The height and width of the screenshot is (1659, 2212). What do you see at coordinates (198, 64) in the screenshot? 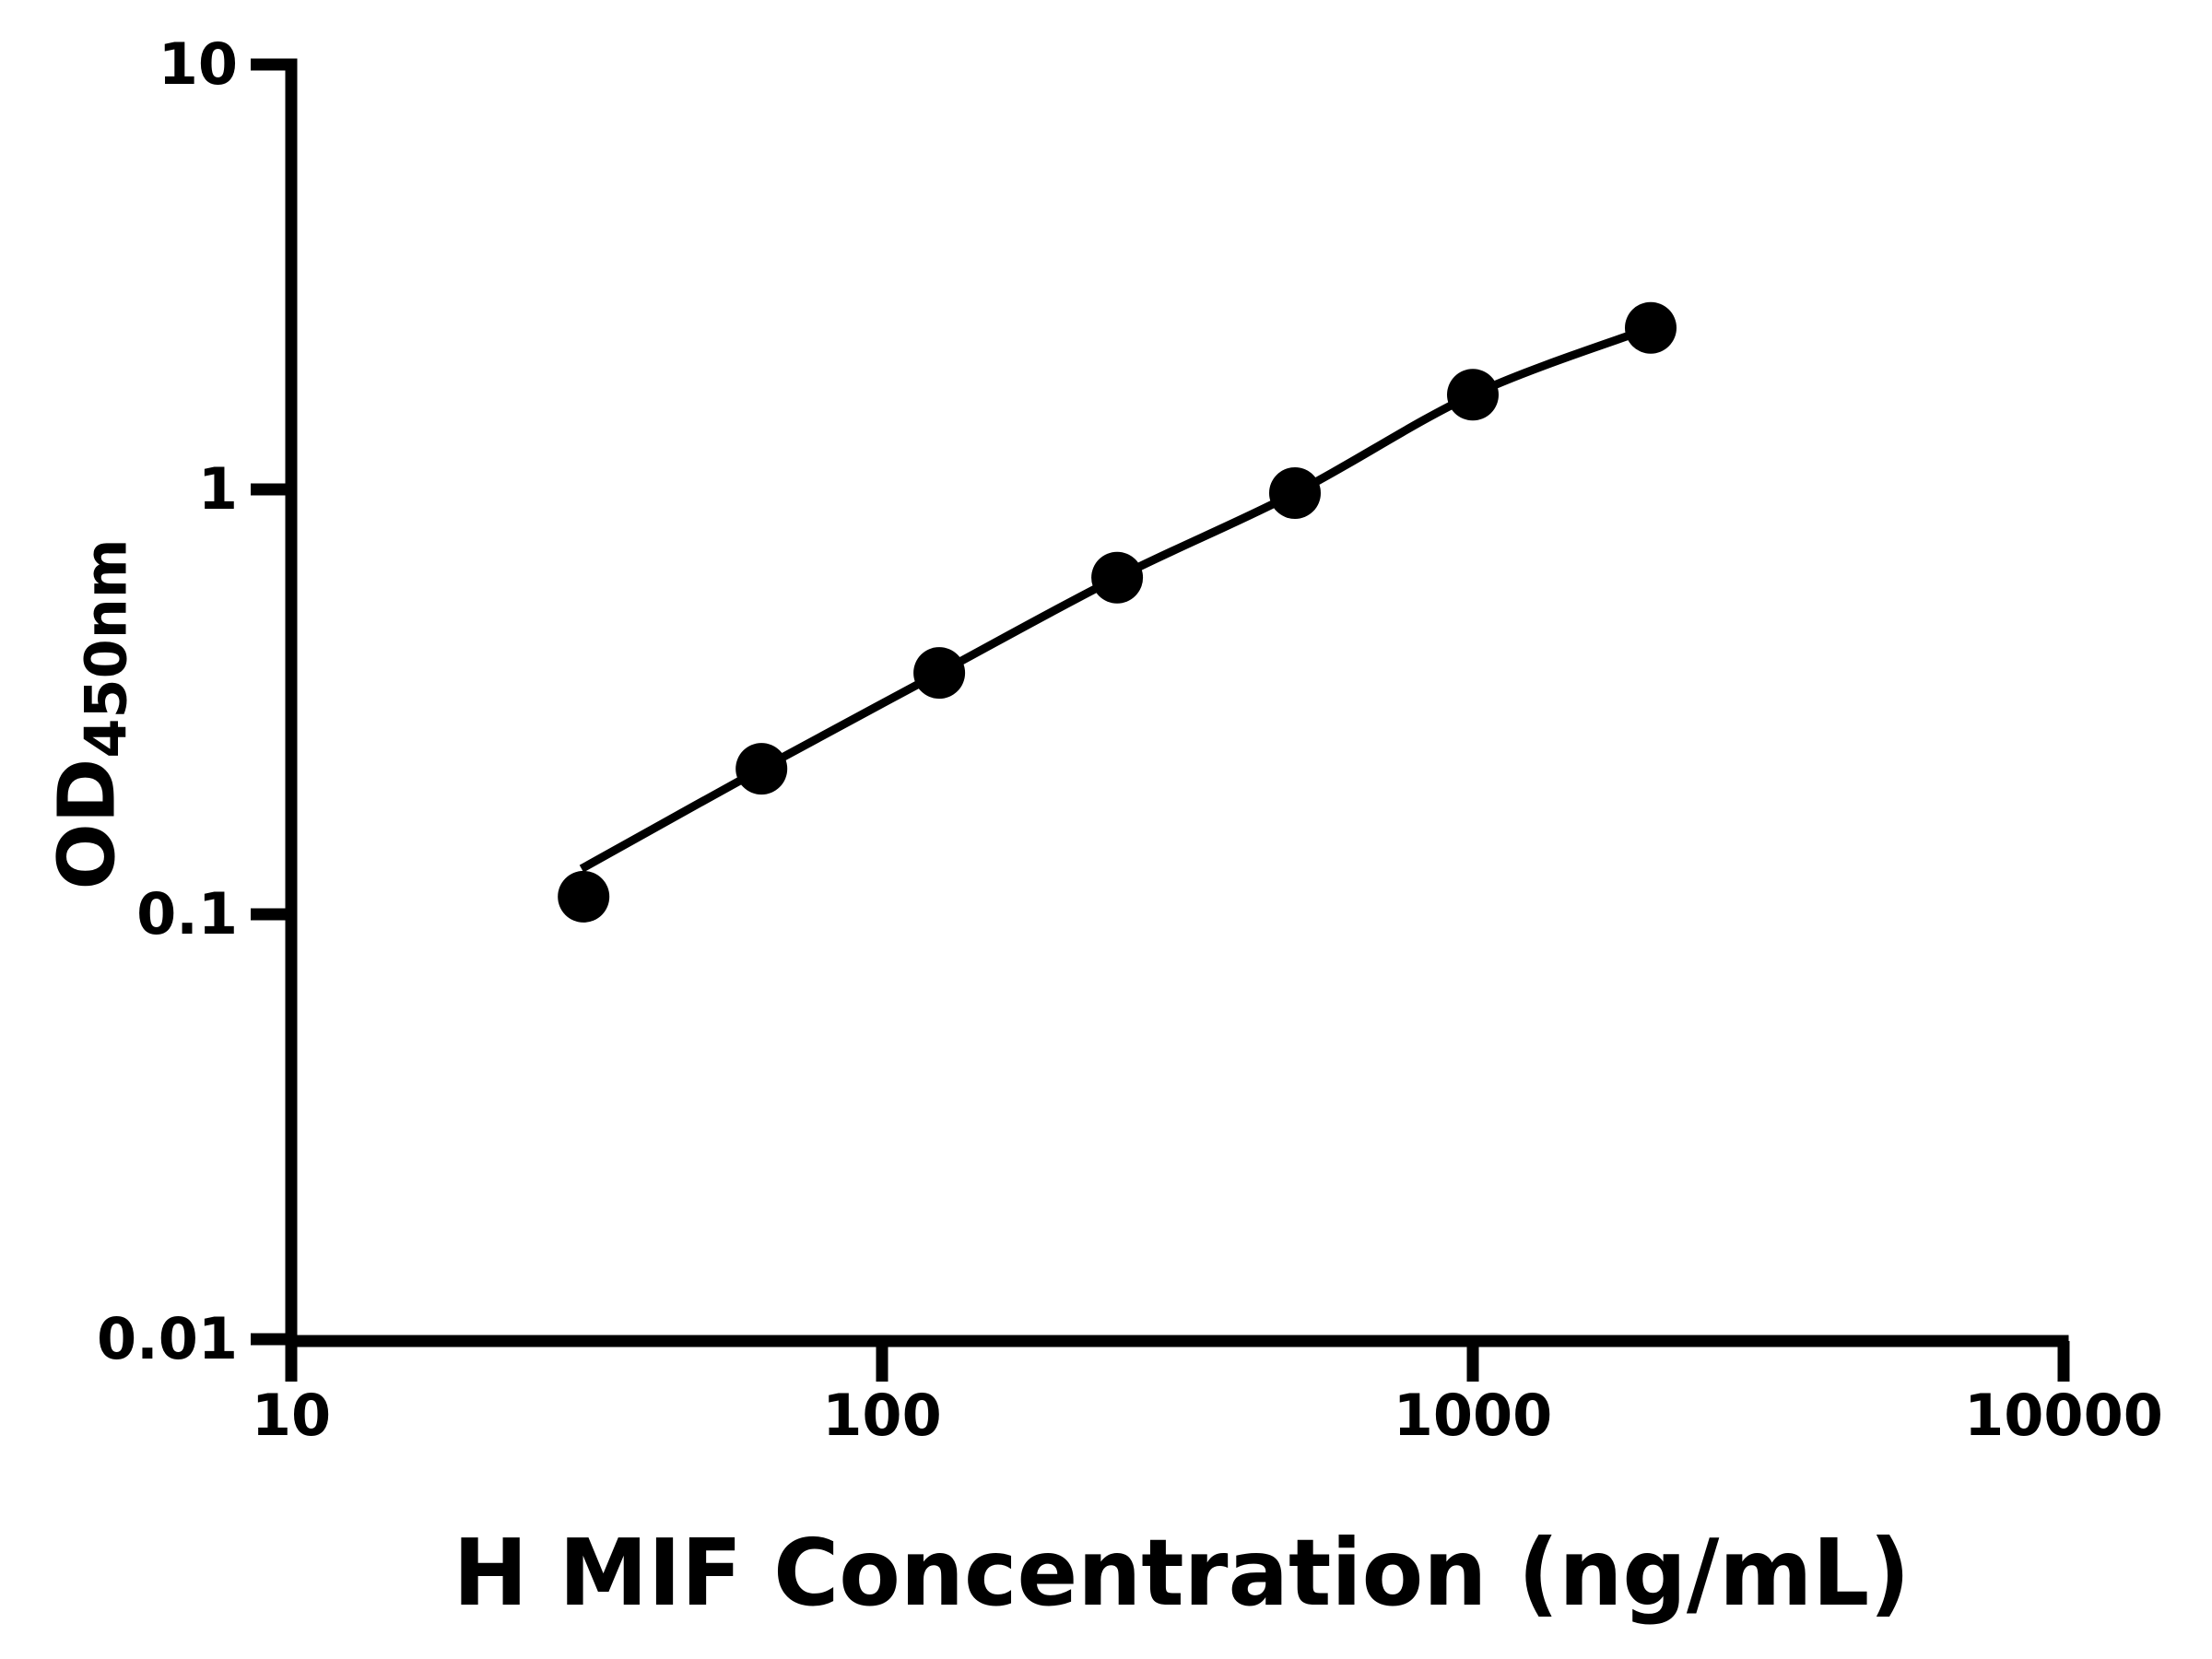
I see `y-tick-label: 10` at bounding box center [198, 64].